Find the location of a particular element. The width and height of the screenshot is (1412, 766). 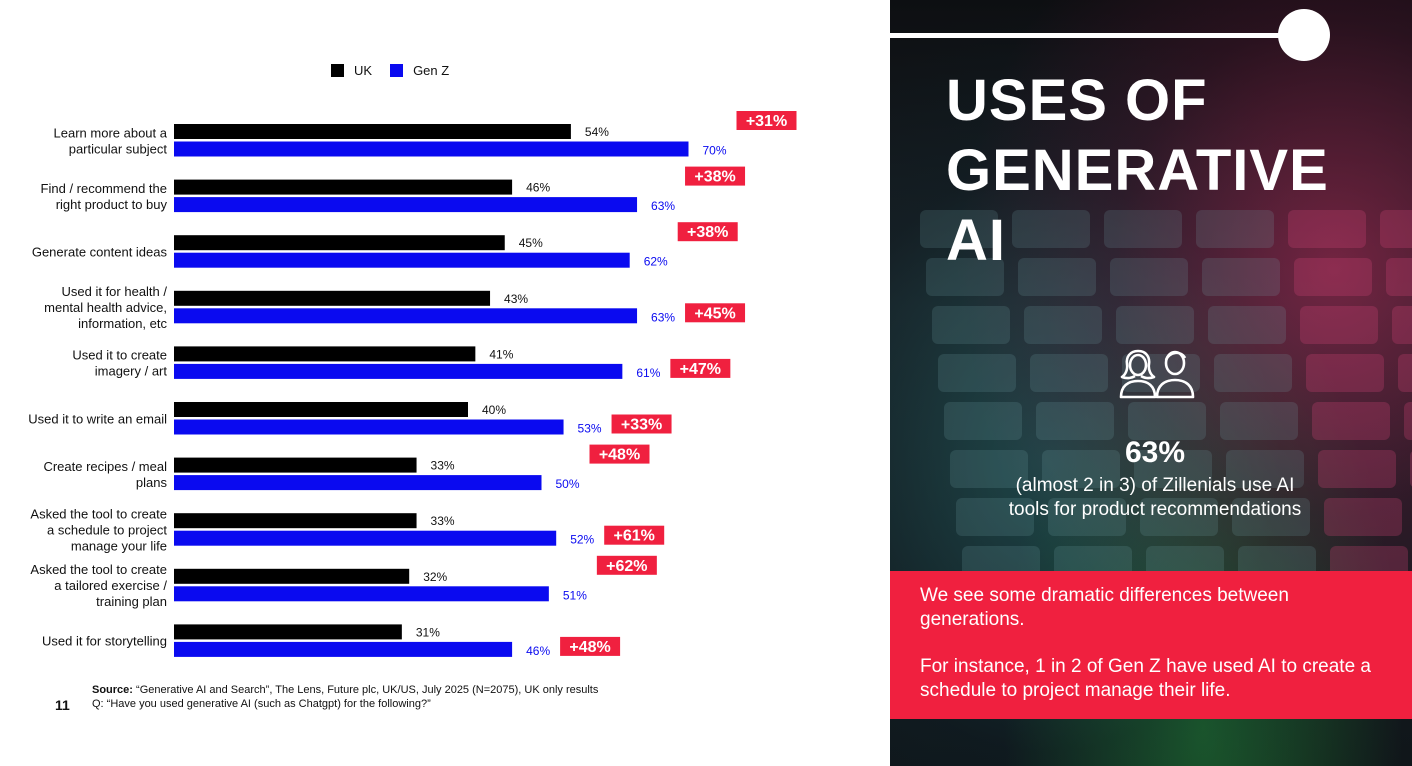

category-label: training plan is located at coordinates (131, 601).